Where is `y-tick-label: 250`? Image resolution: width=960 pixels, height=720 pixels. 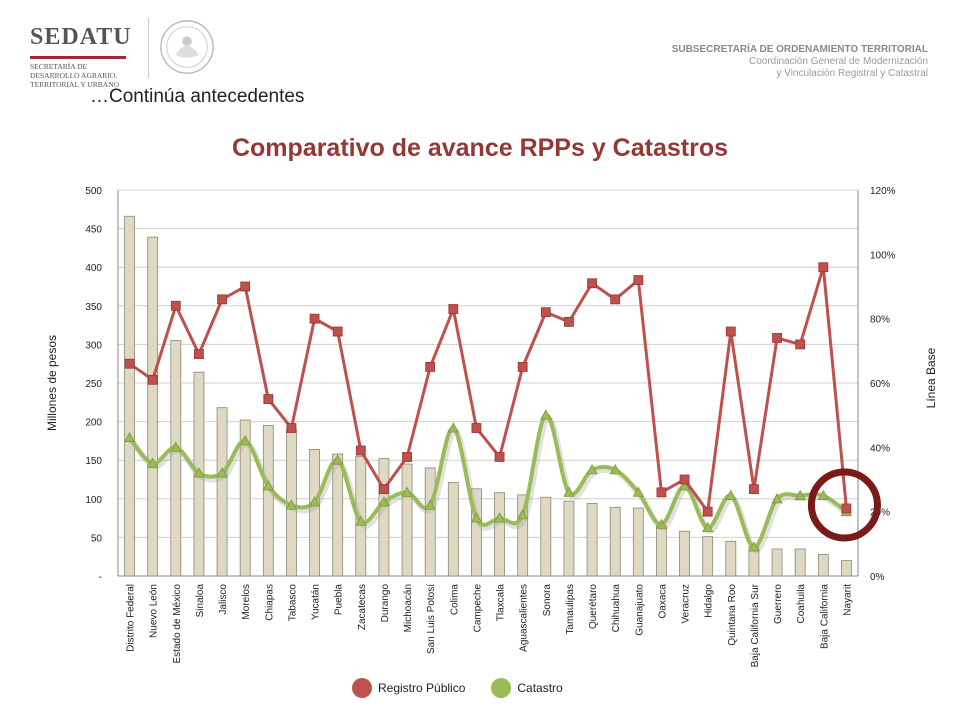
y-tick-label: 250 is located at coordinates (93, 384).